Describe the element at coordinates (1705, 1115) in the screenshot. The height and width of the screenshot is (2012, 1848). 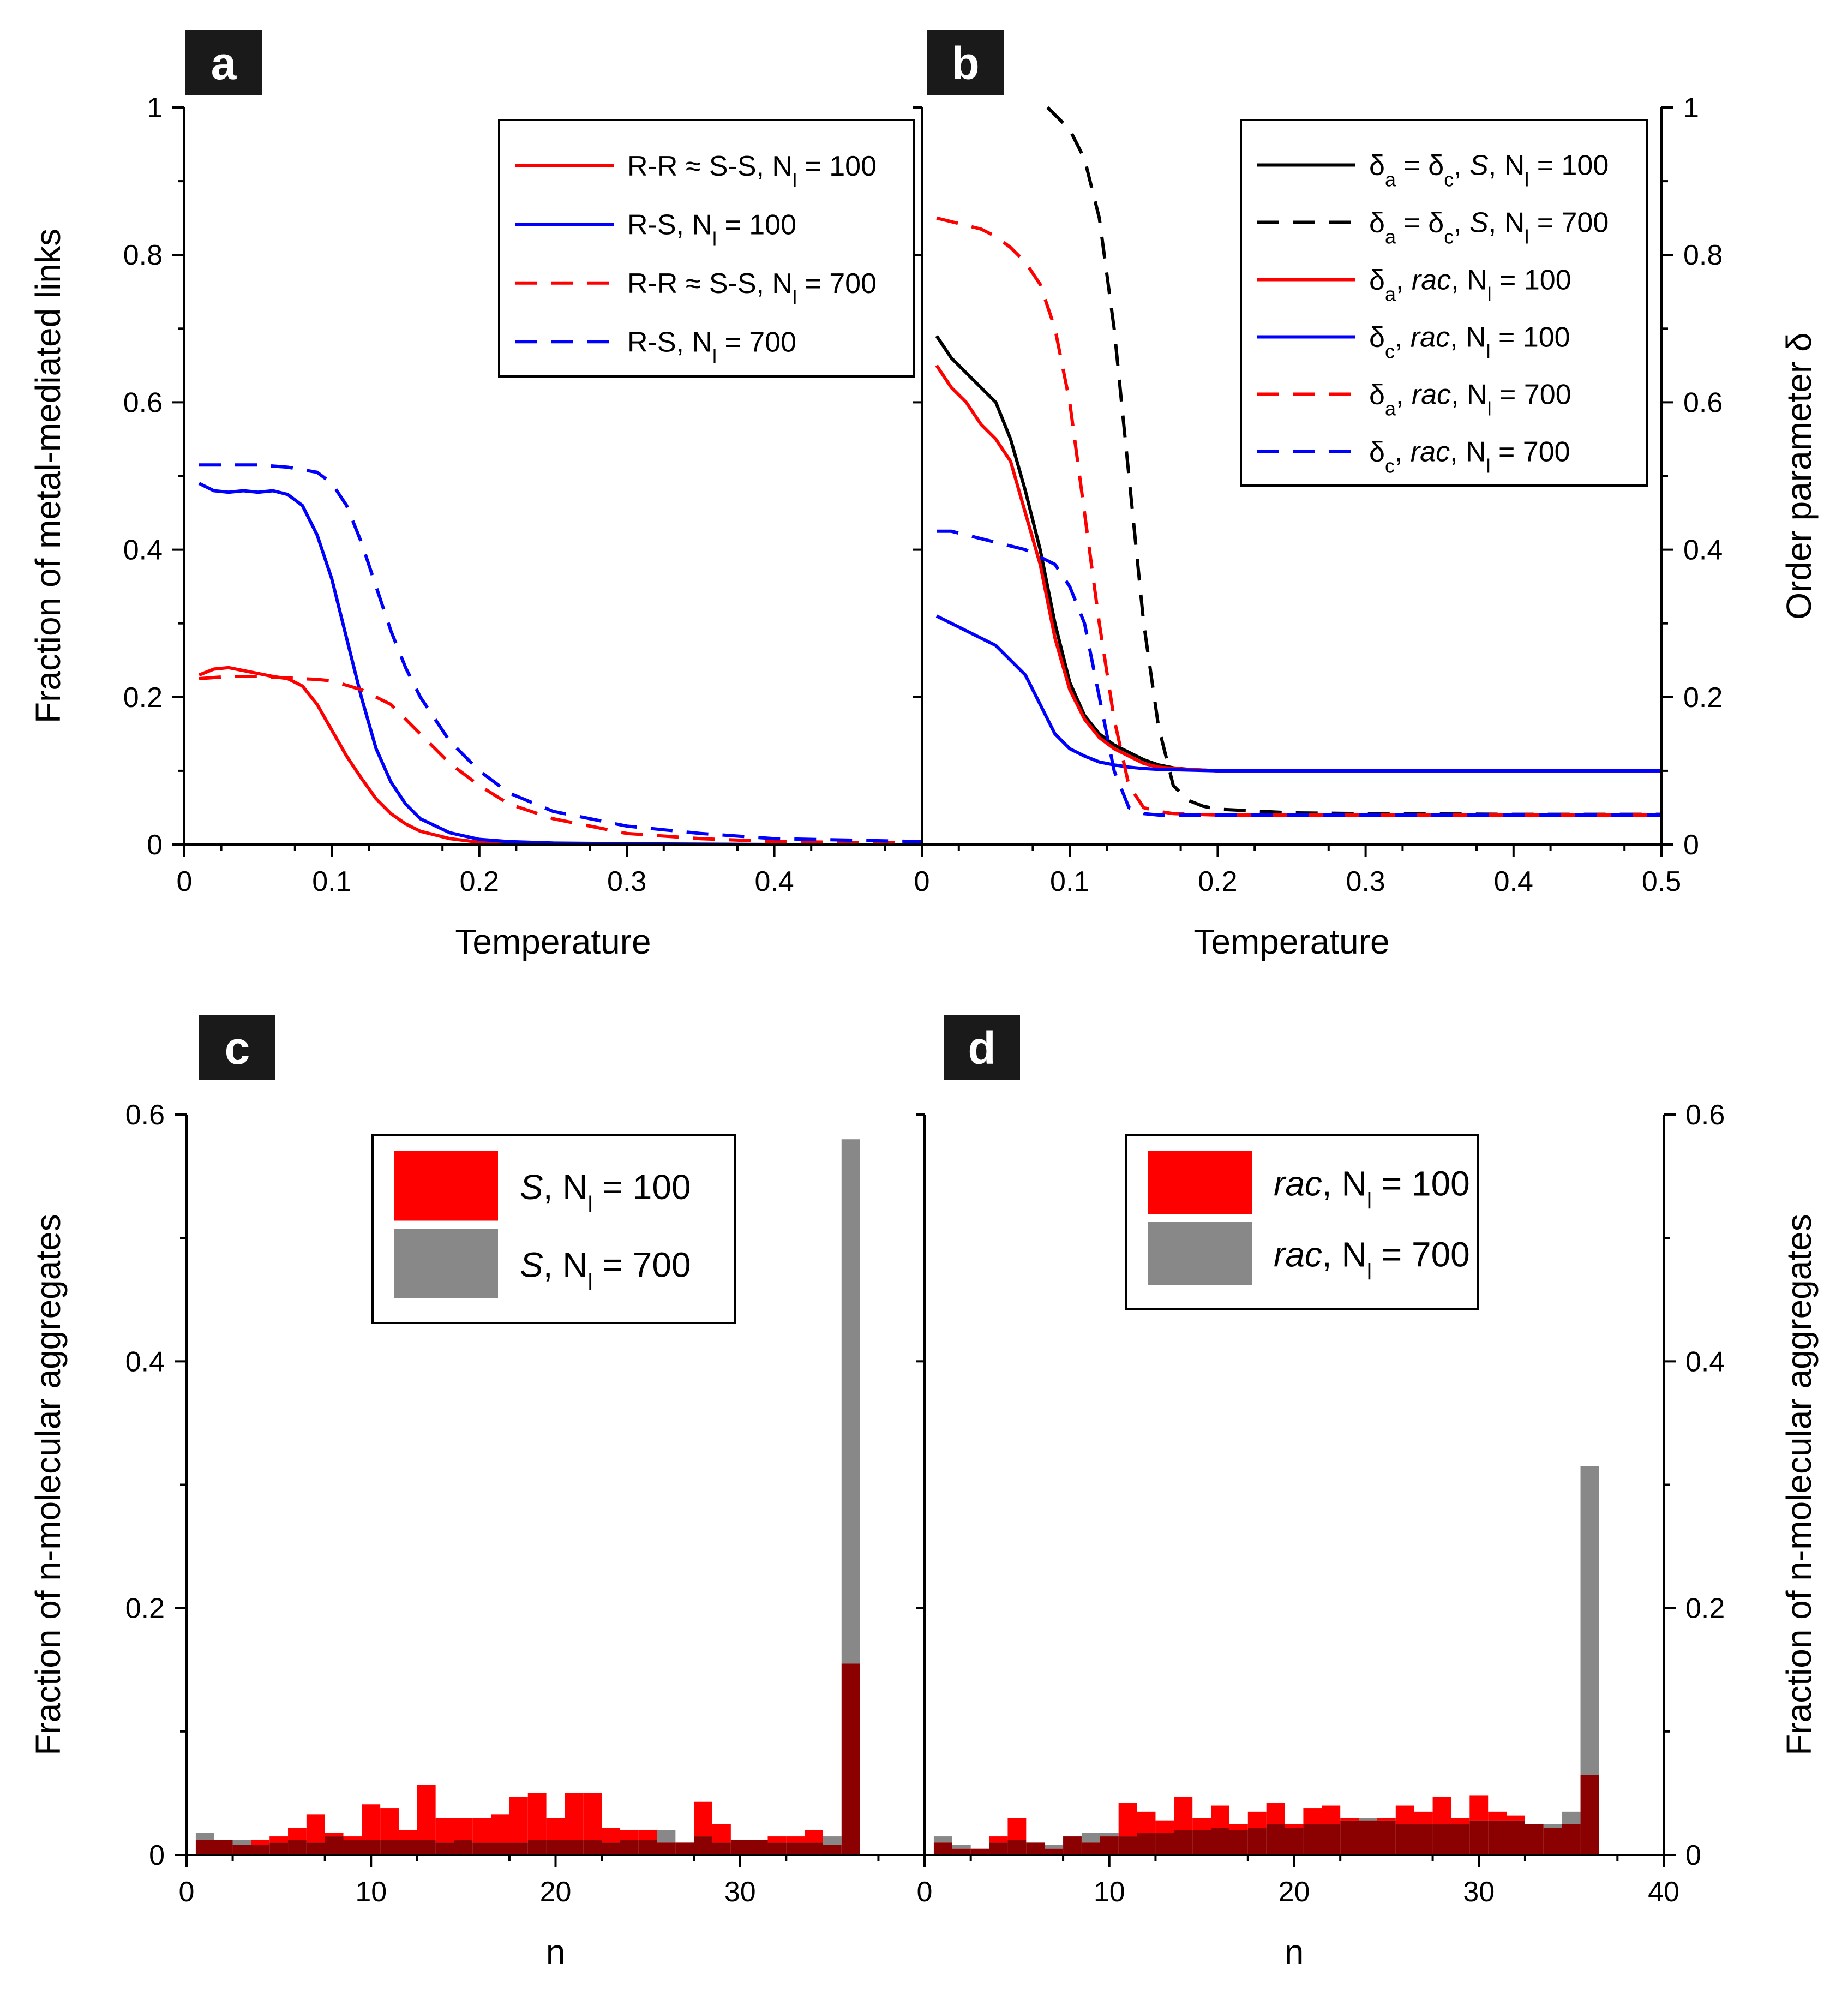
I see `y-tick-label-d-3: 0.6` at that location.